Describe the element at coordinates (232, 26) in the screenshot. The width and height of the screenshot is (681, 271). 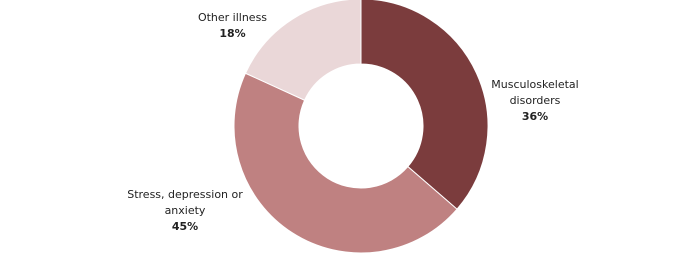
I see `slice-label: Other illness 18%` at that location.